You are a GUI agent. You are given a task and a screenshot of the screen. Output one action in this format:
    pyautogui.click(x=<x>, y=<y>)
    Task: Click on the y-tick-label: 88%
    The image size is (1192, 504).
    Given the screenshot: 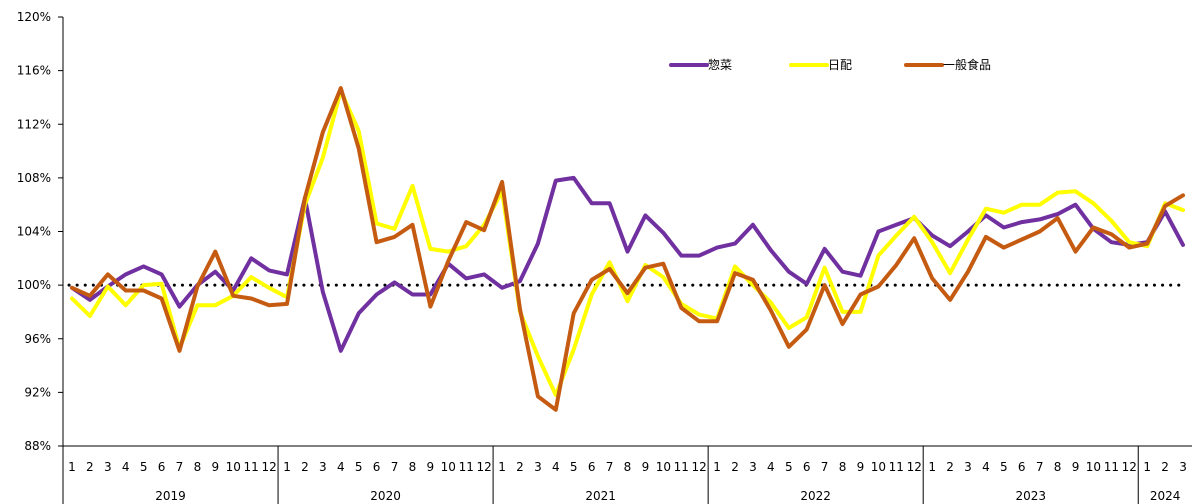 What is the action you would take?
    pyautogui.click(x=37, y=446)
    